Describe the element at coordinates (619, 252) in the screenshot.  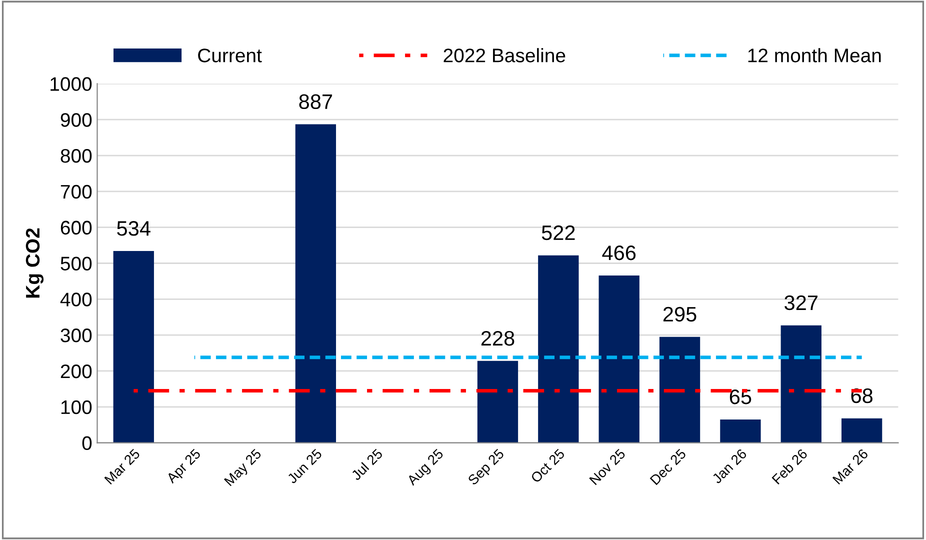
I see `data-label: 466` at that location.